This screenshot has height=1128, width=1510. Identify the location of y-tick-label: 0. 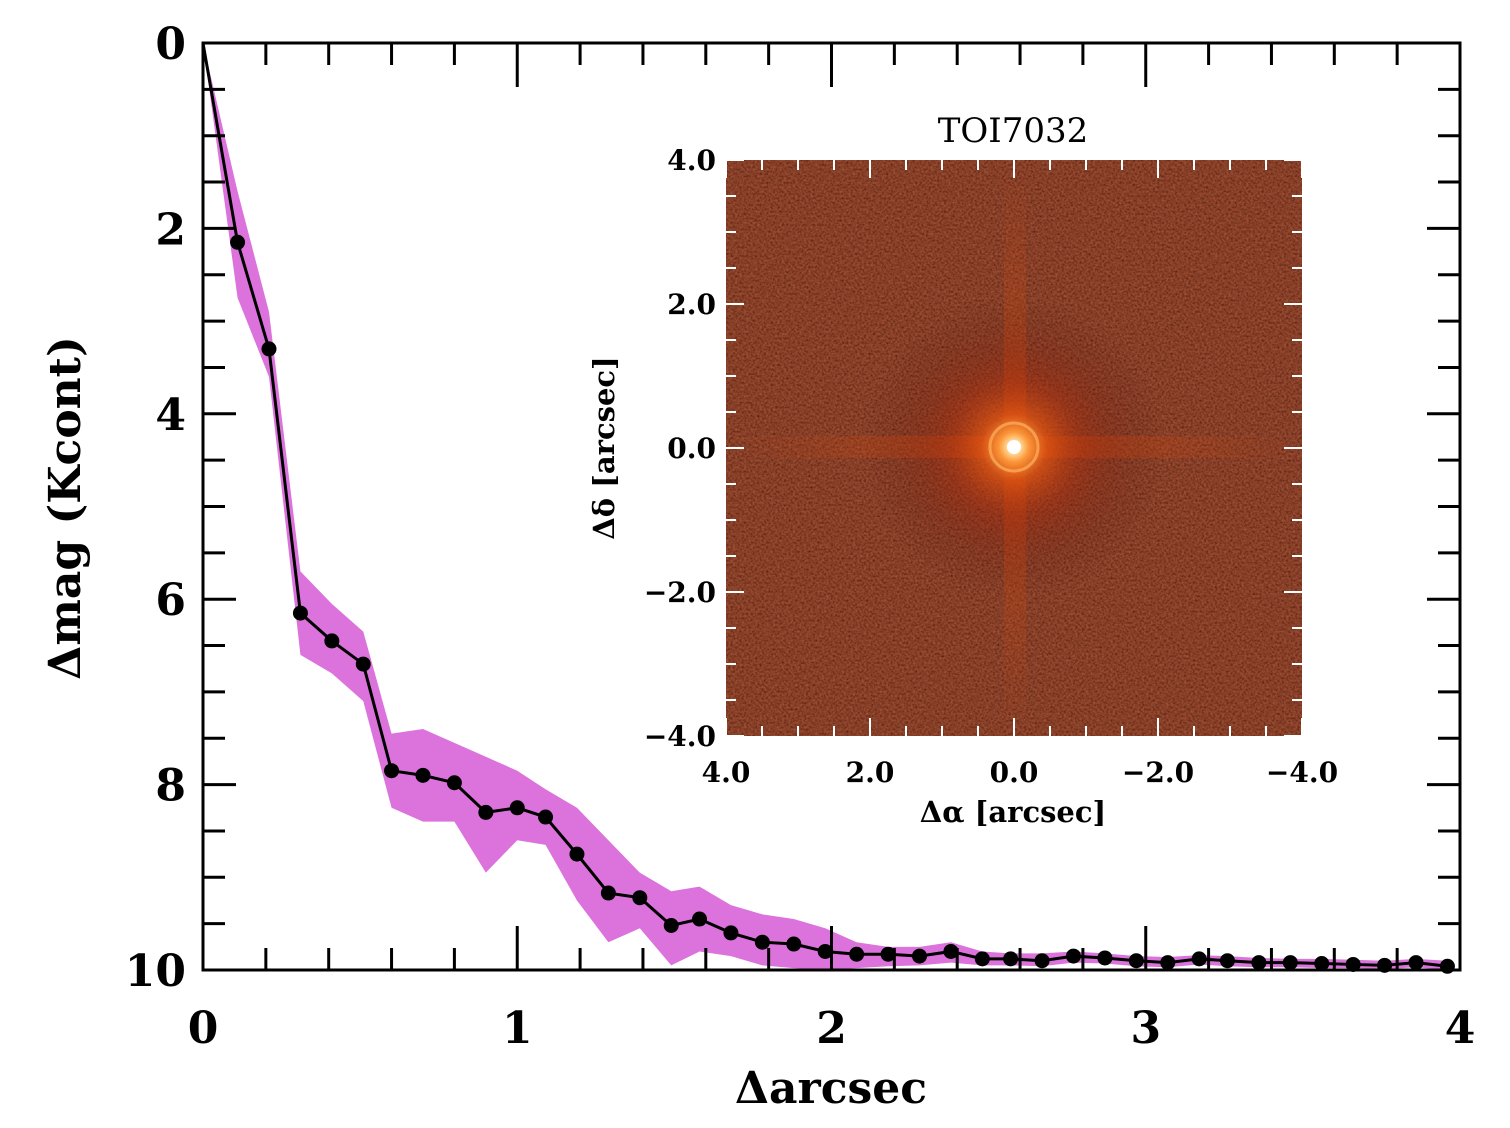
(170, 44).